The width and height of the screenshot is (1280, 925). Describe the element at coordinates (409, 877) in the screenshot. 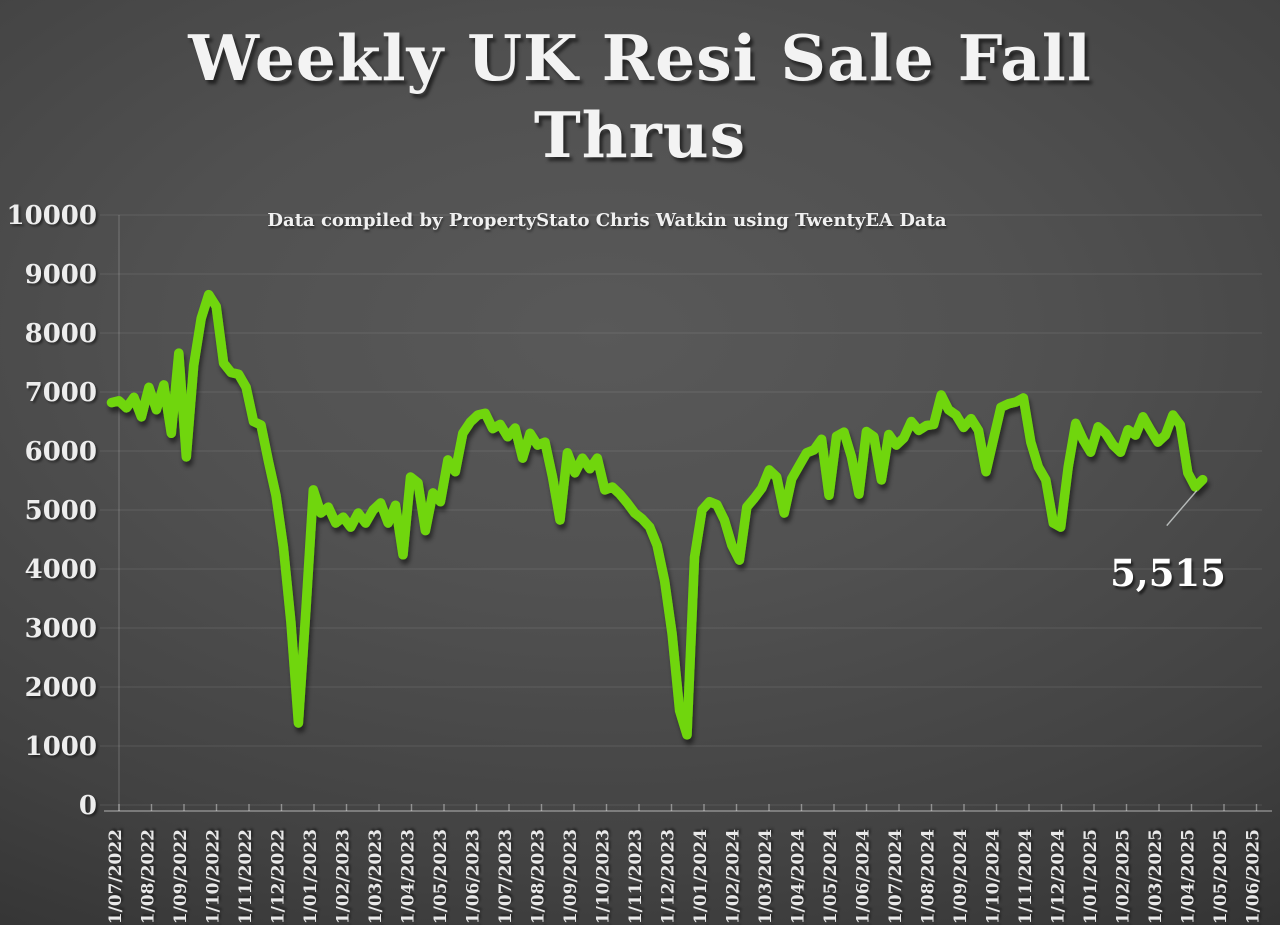

I see `x-axis-tick-label: 11/04/2023` at that location.